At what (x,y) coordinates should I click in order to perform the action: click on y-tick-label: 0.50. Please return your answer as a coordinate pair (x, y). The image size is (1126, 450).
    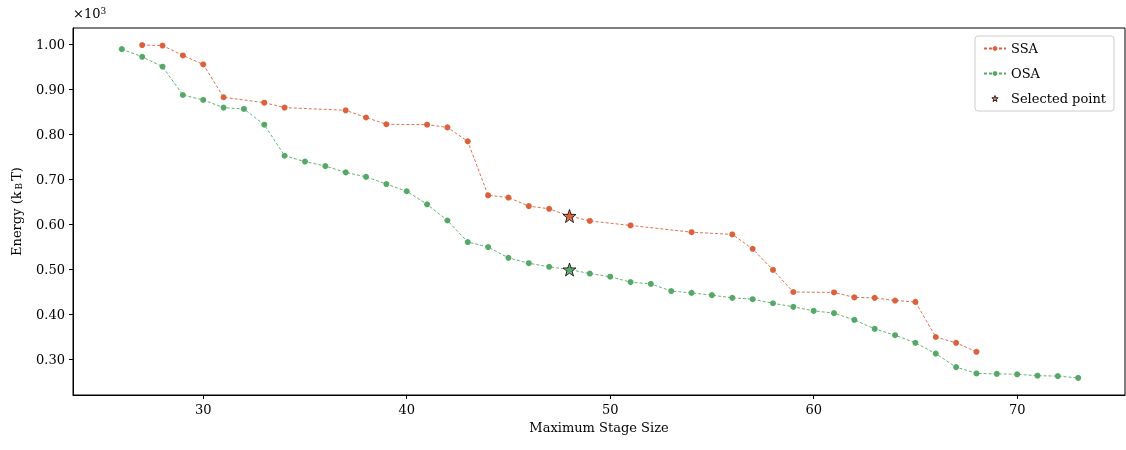
    Looking at the image, I should click on (50, 269).